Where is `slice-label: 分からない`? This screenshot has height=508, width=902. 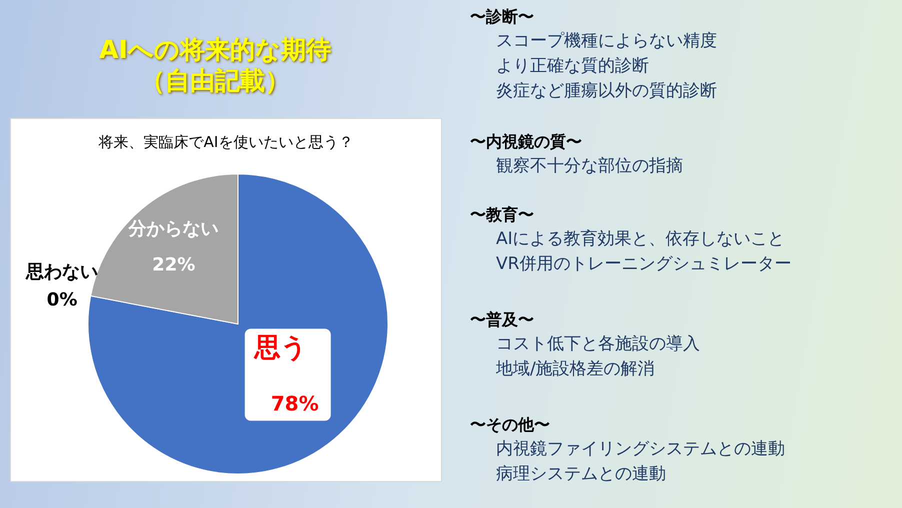 slice-label: 分からない is located at coordinates (173, 229).